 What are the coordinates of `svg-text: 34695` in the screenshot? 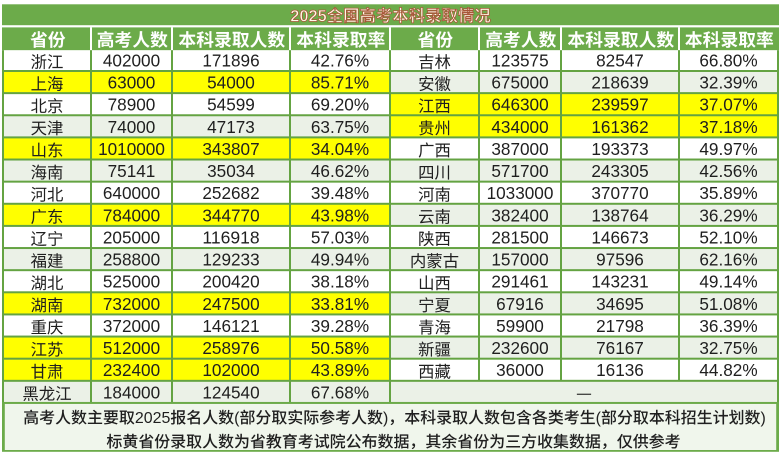 It's located at (620, 304).